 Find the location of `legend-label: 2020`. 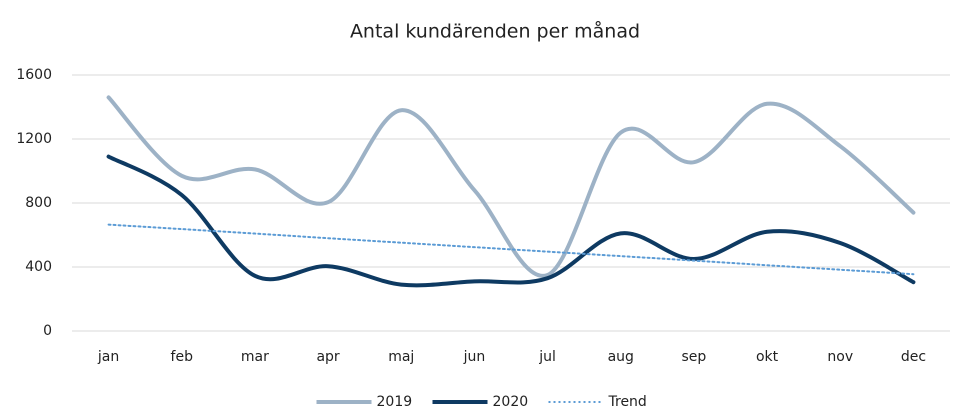

legend-label: 2020 is located at coordinates (511, 402).